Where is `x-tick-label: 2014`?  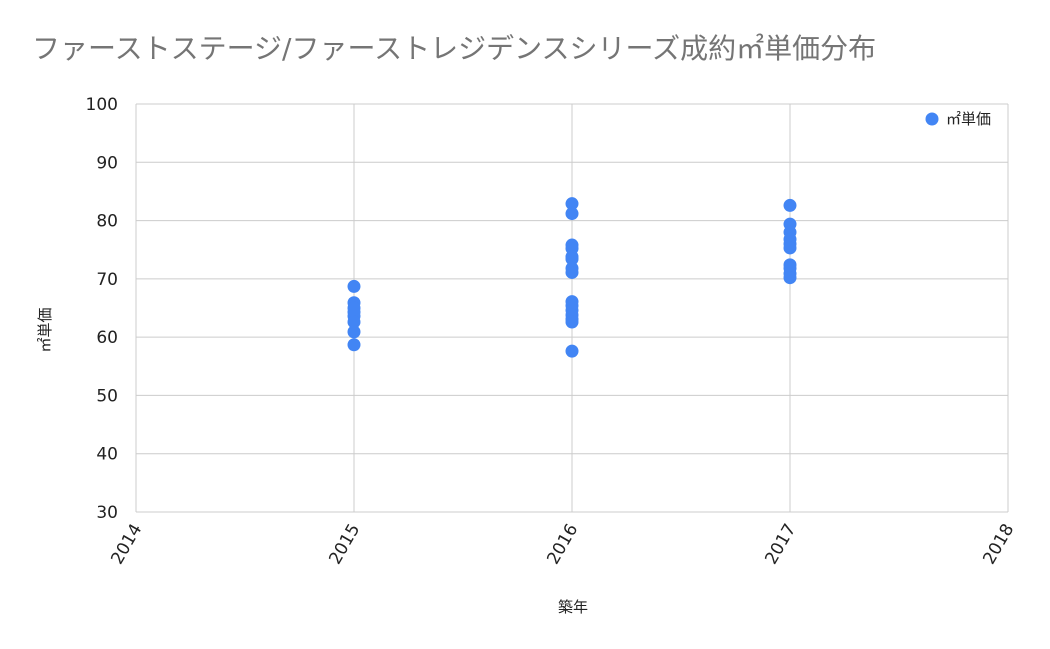 x-tick-label: 2014 is located at coordinates (126, 544).